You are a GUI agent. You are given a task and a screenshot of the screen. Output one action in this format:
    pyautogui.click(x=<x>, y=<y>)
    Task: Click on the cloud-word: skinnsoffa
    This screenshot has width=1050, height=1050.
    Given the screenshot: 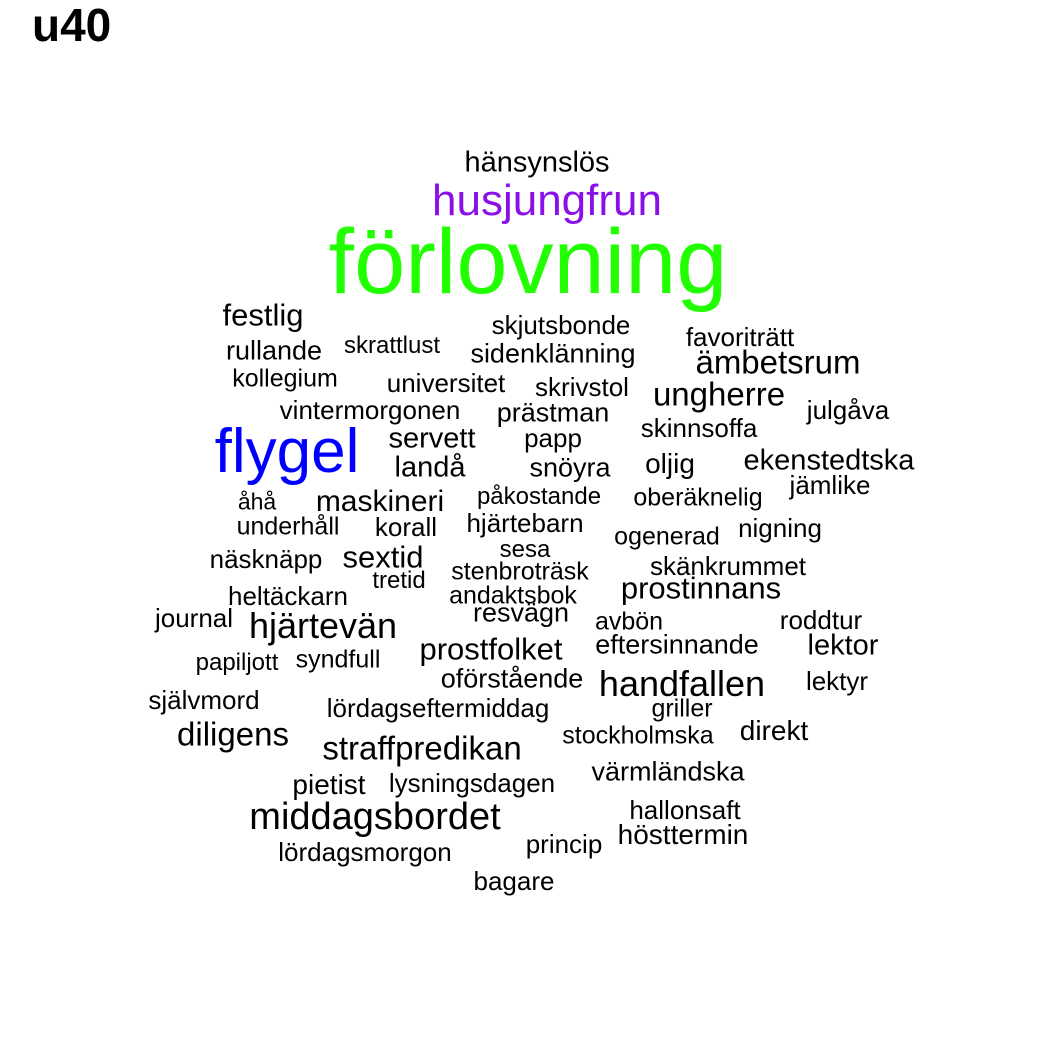 What is the action you would take?
    pyautogui.click(x=699, y=428)
    